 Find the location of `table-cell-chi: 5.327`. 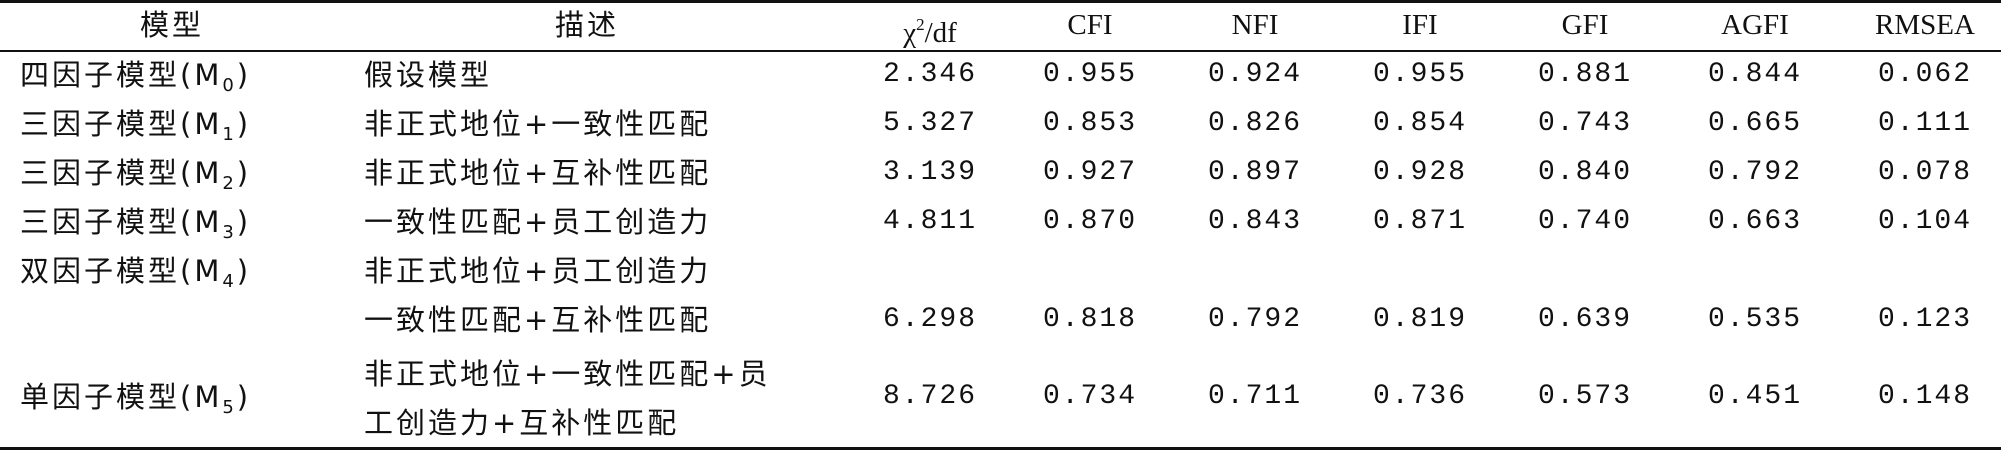

table-cell-chi: 5.327 is located at coordinates (929, 123).